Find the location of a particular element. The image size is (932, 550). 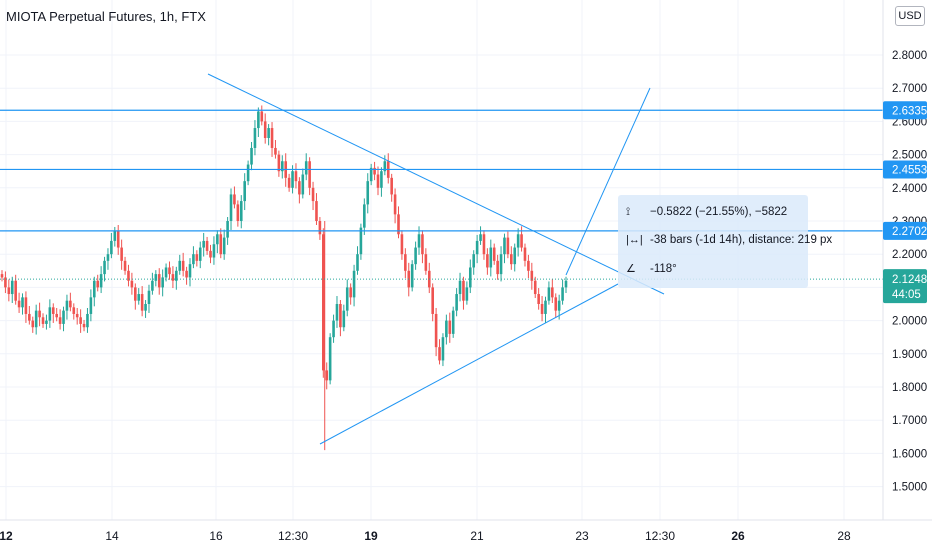

y-tick-label: 2.5000 is located at coordinates (909, 156).